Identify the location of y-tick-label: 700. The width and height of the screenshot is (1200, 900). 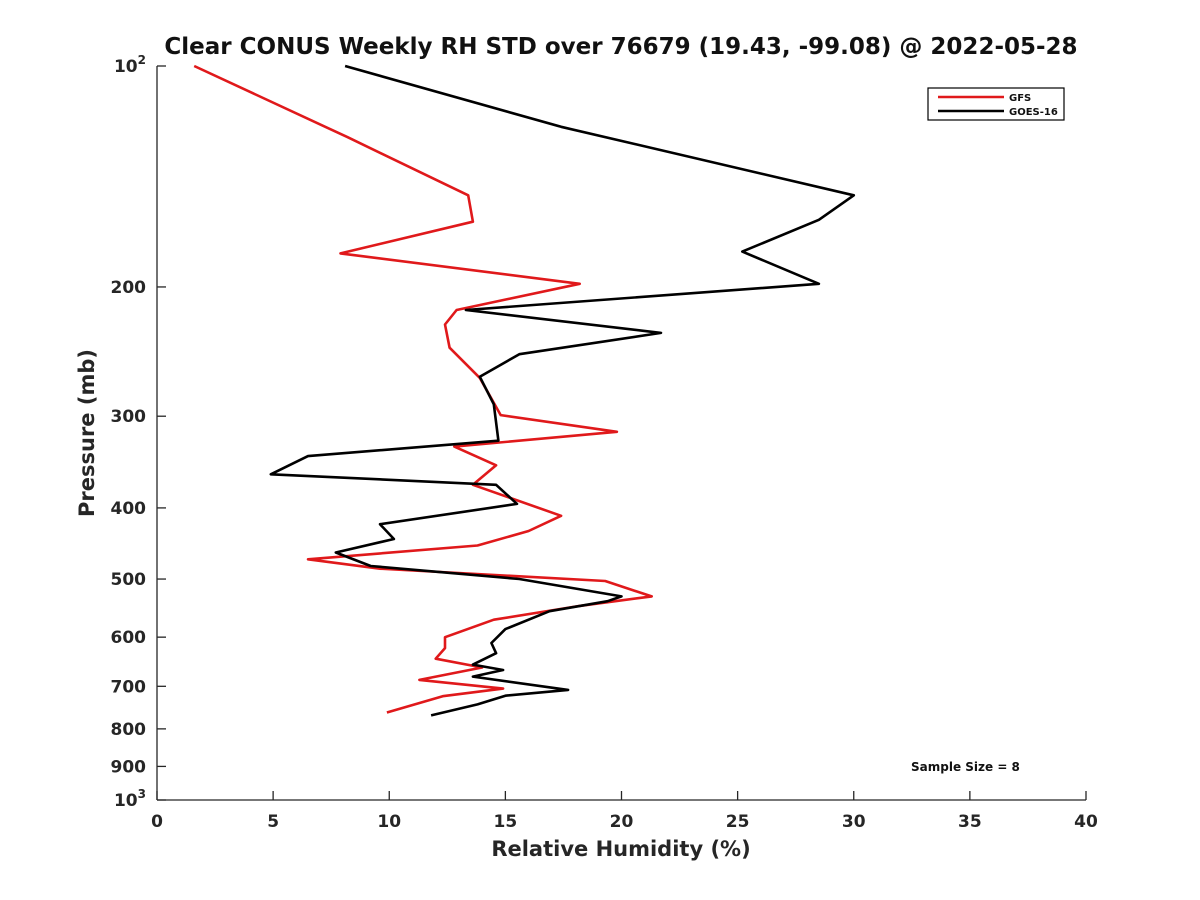
(129, 687).